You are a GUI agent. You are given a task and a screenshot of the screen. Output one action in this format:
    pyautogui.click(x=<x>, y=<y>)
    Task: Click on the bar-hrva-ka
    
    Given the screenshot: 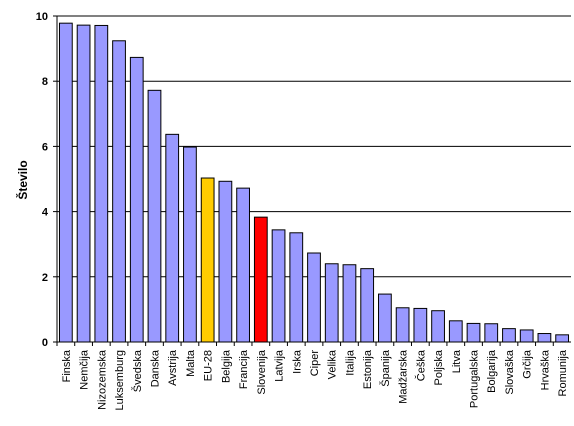 What is the action you would take?
    pyautogui.click(x=544, y=338)
    